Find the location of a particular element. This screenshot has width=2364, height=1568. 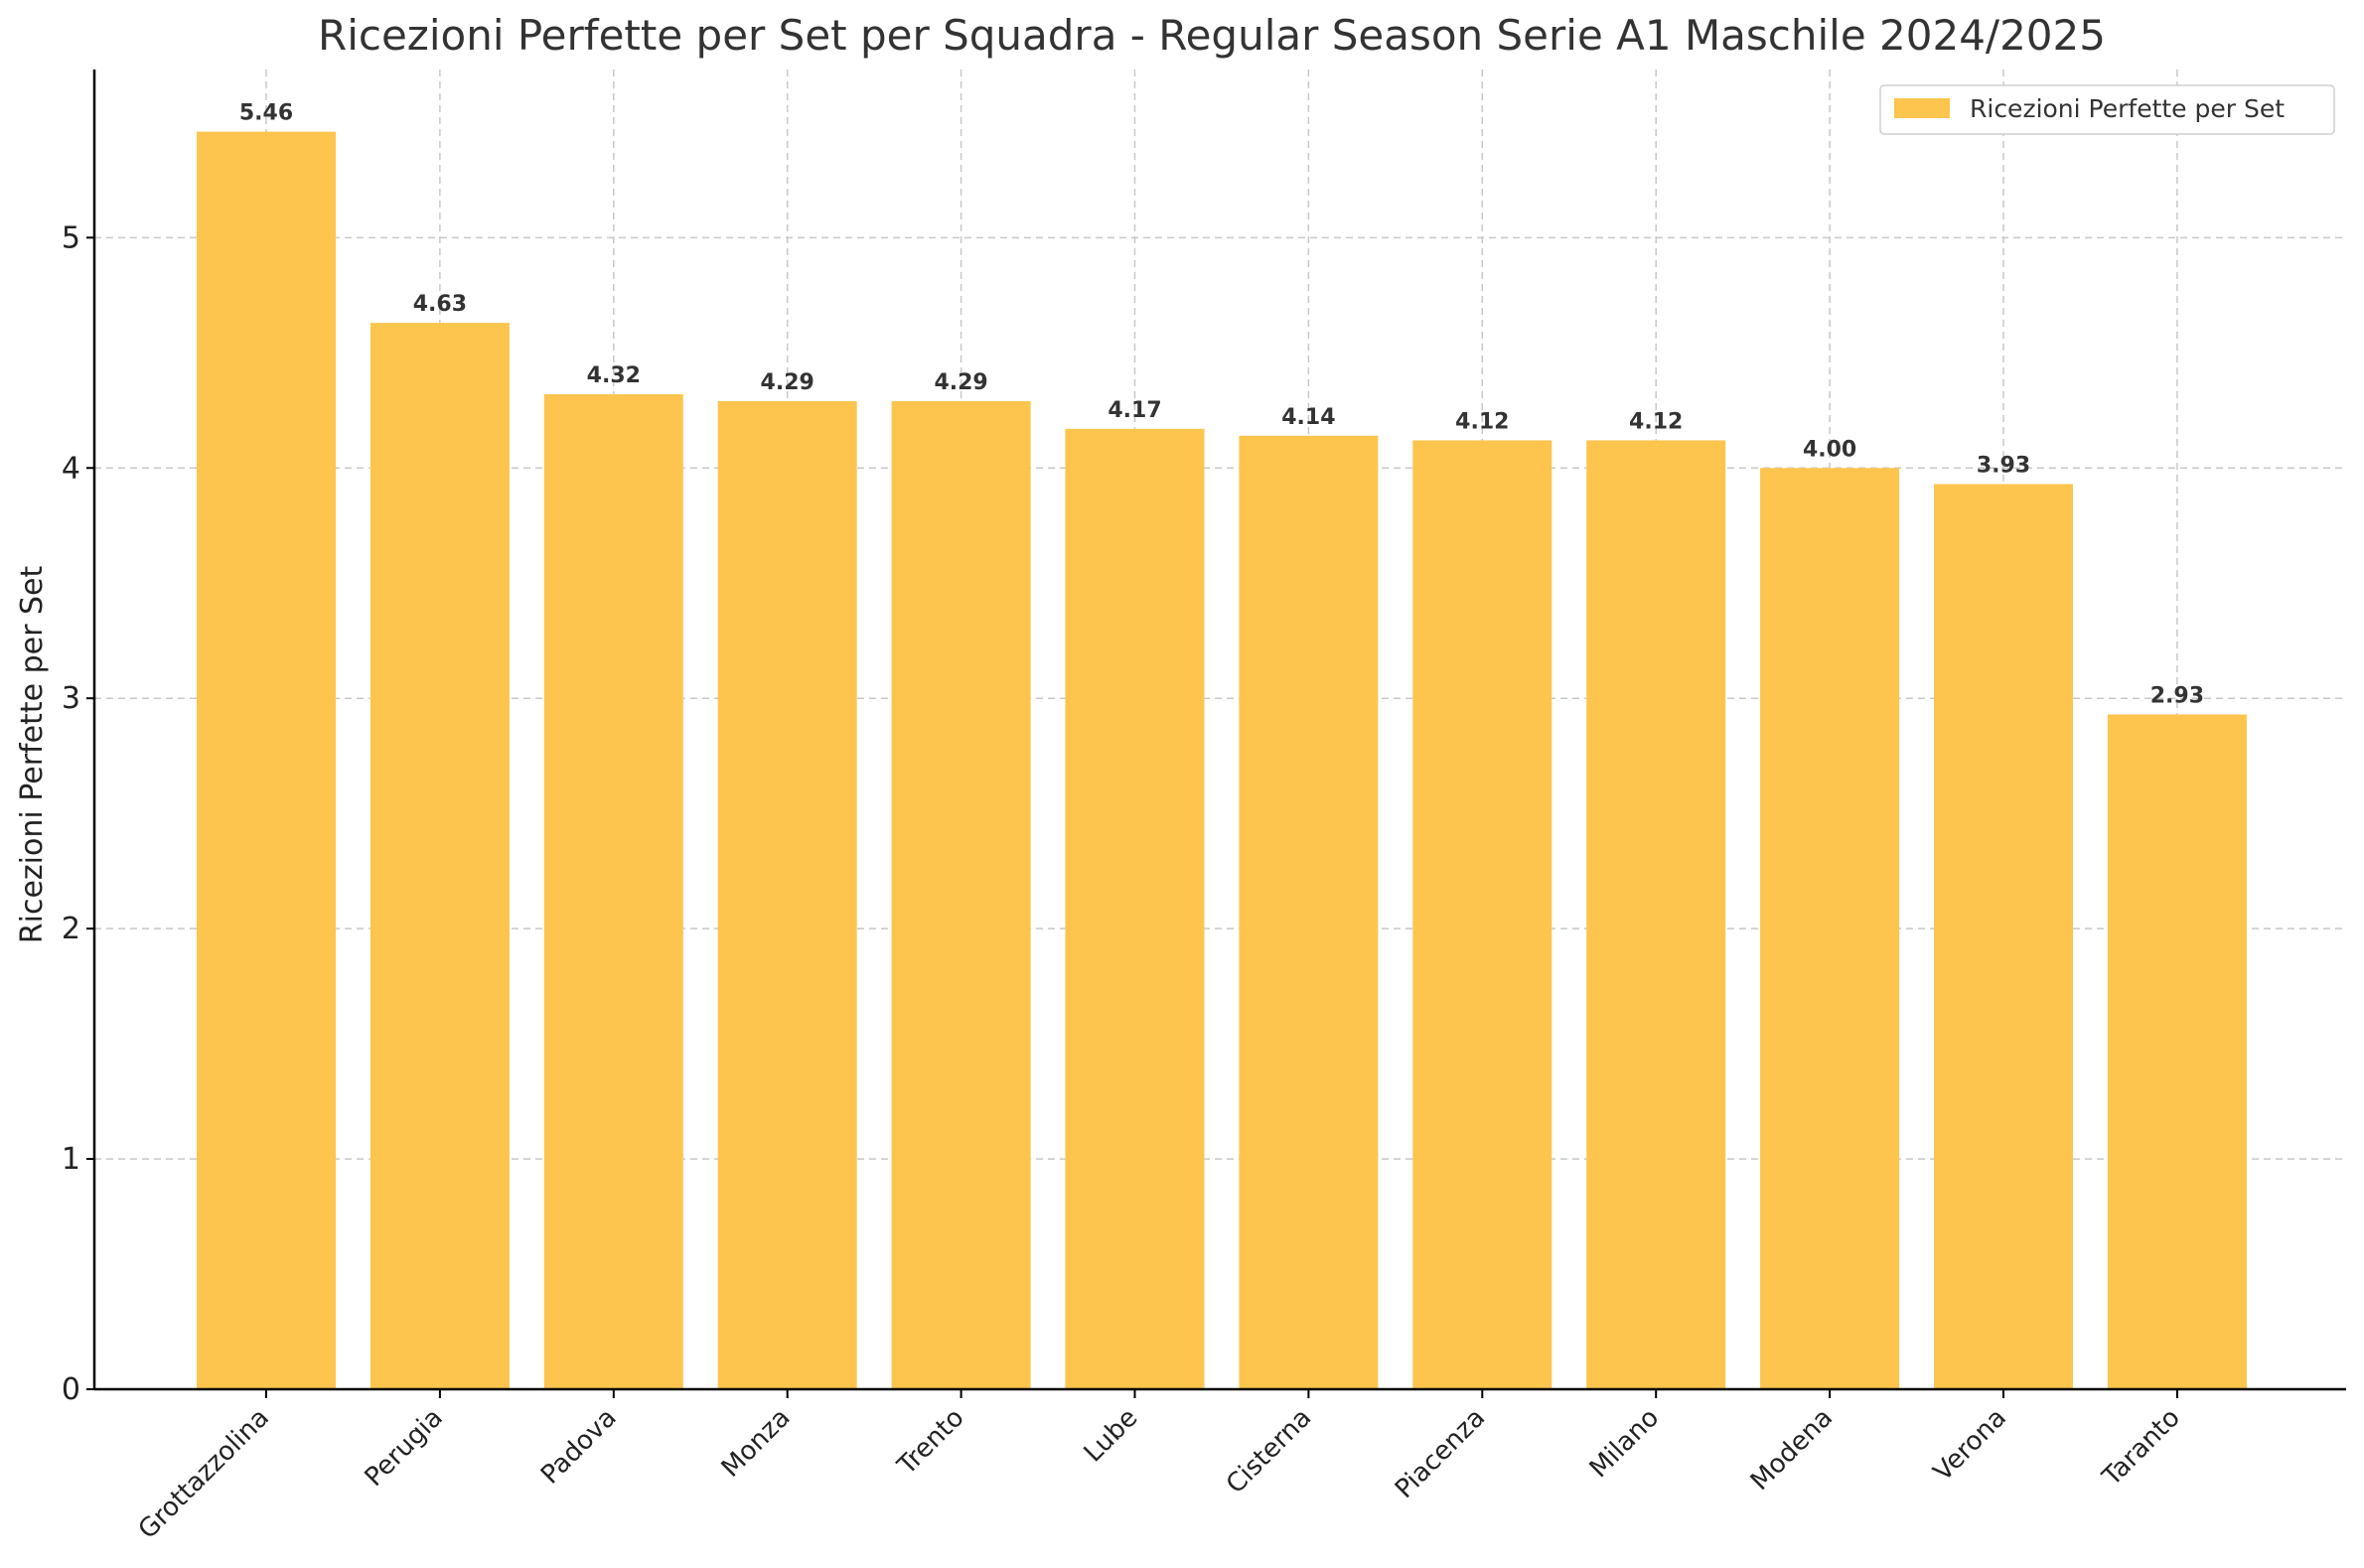

data-label: 4.17 is located at coordinates (1134, 410).